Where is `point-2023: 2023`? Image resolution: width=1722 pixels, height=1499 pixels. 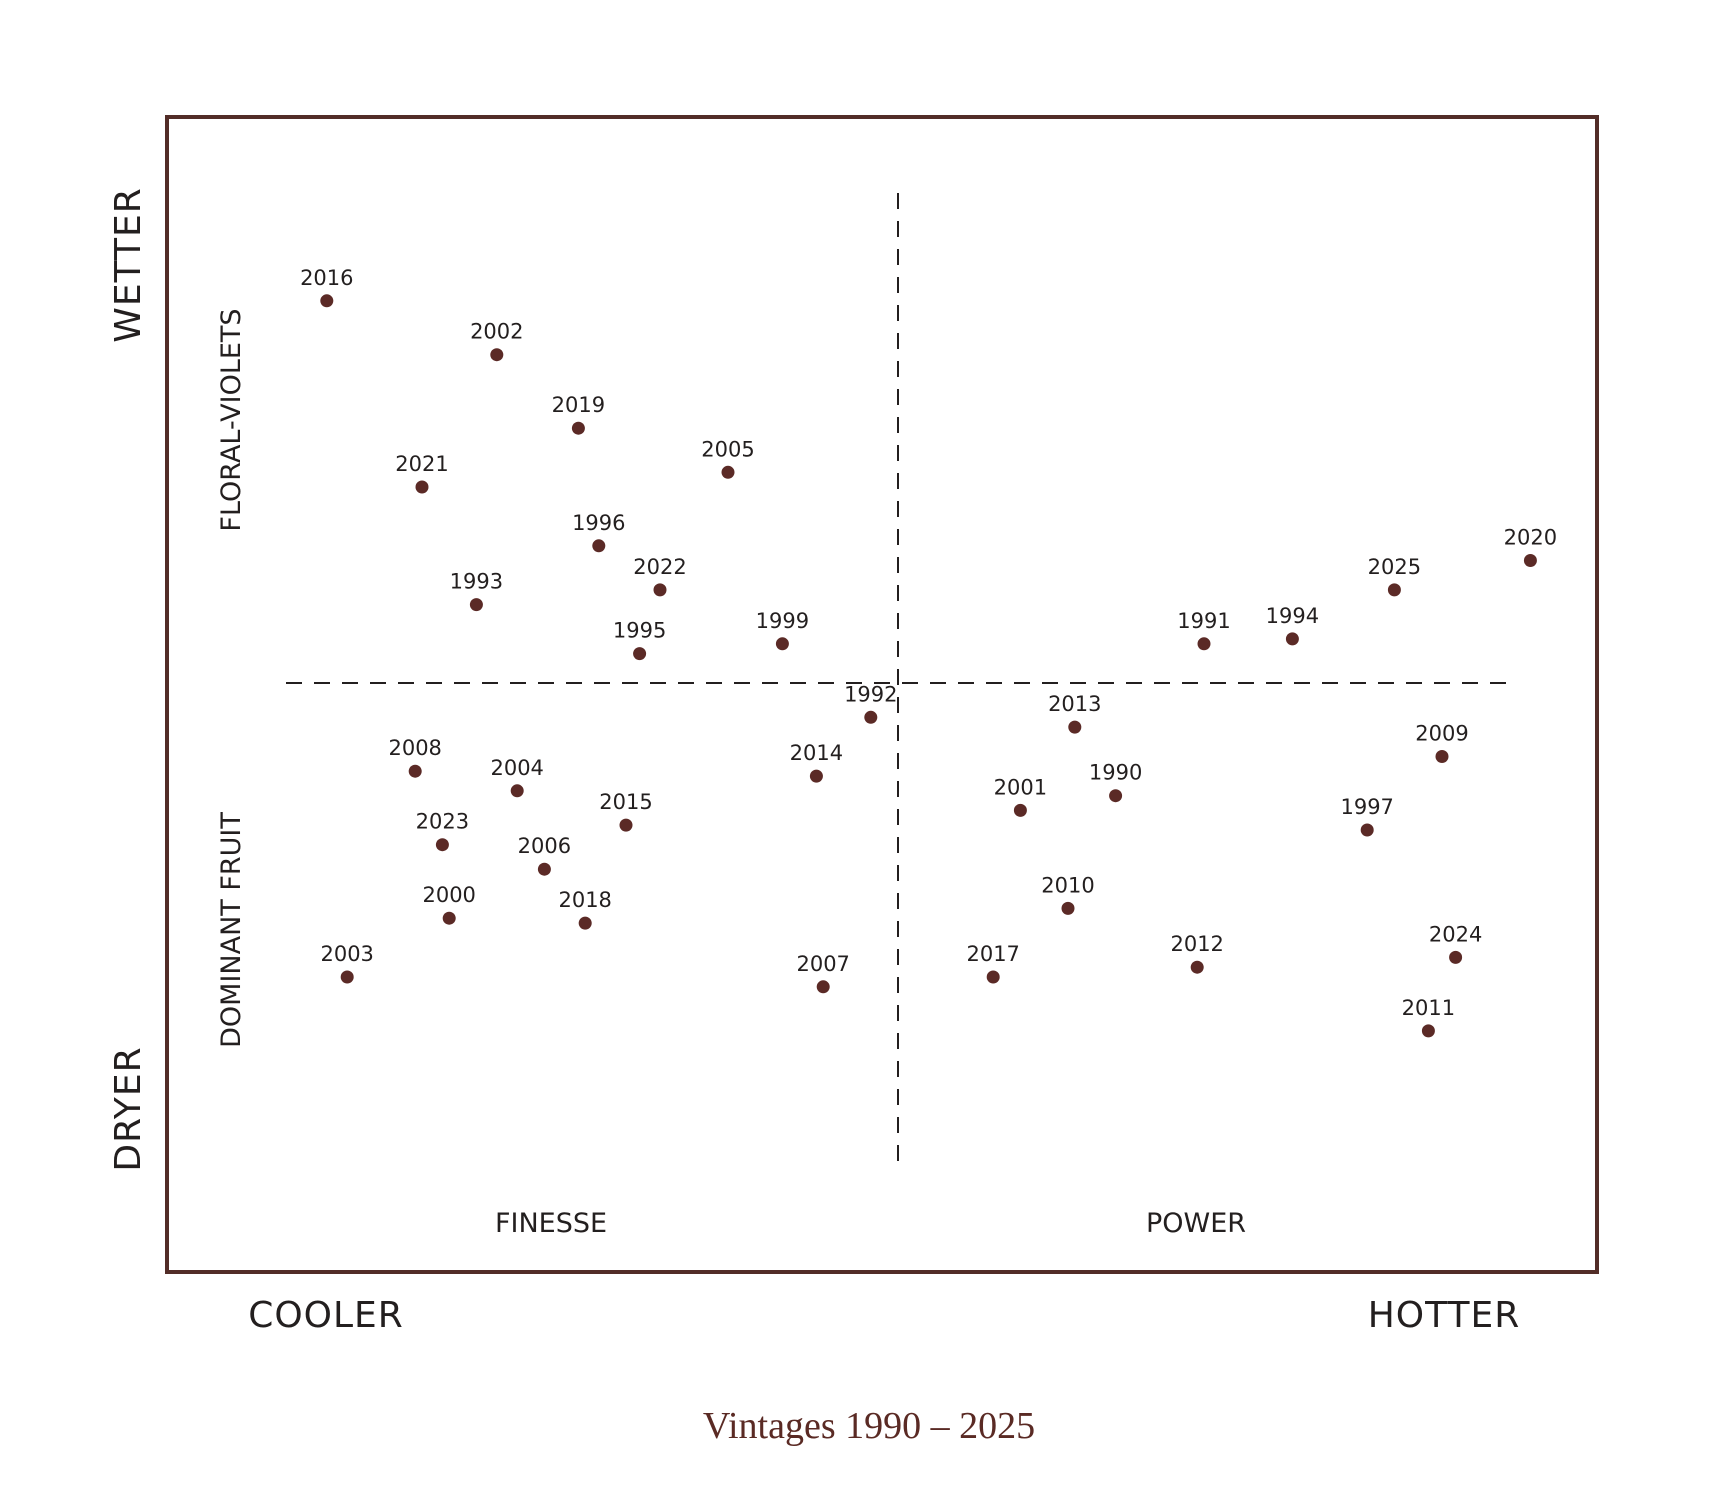 point-2023: 2023 is located at coordinates (442, 831).